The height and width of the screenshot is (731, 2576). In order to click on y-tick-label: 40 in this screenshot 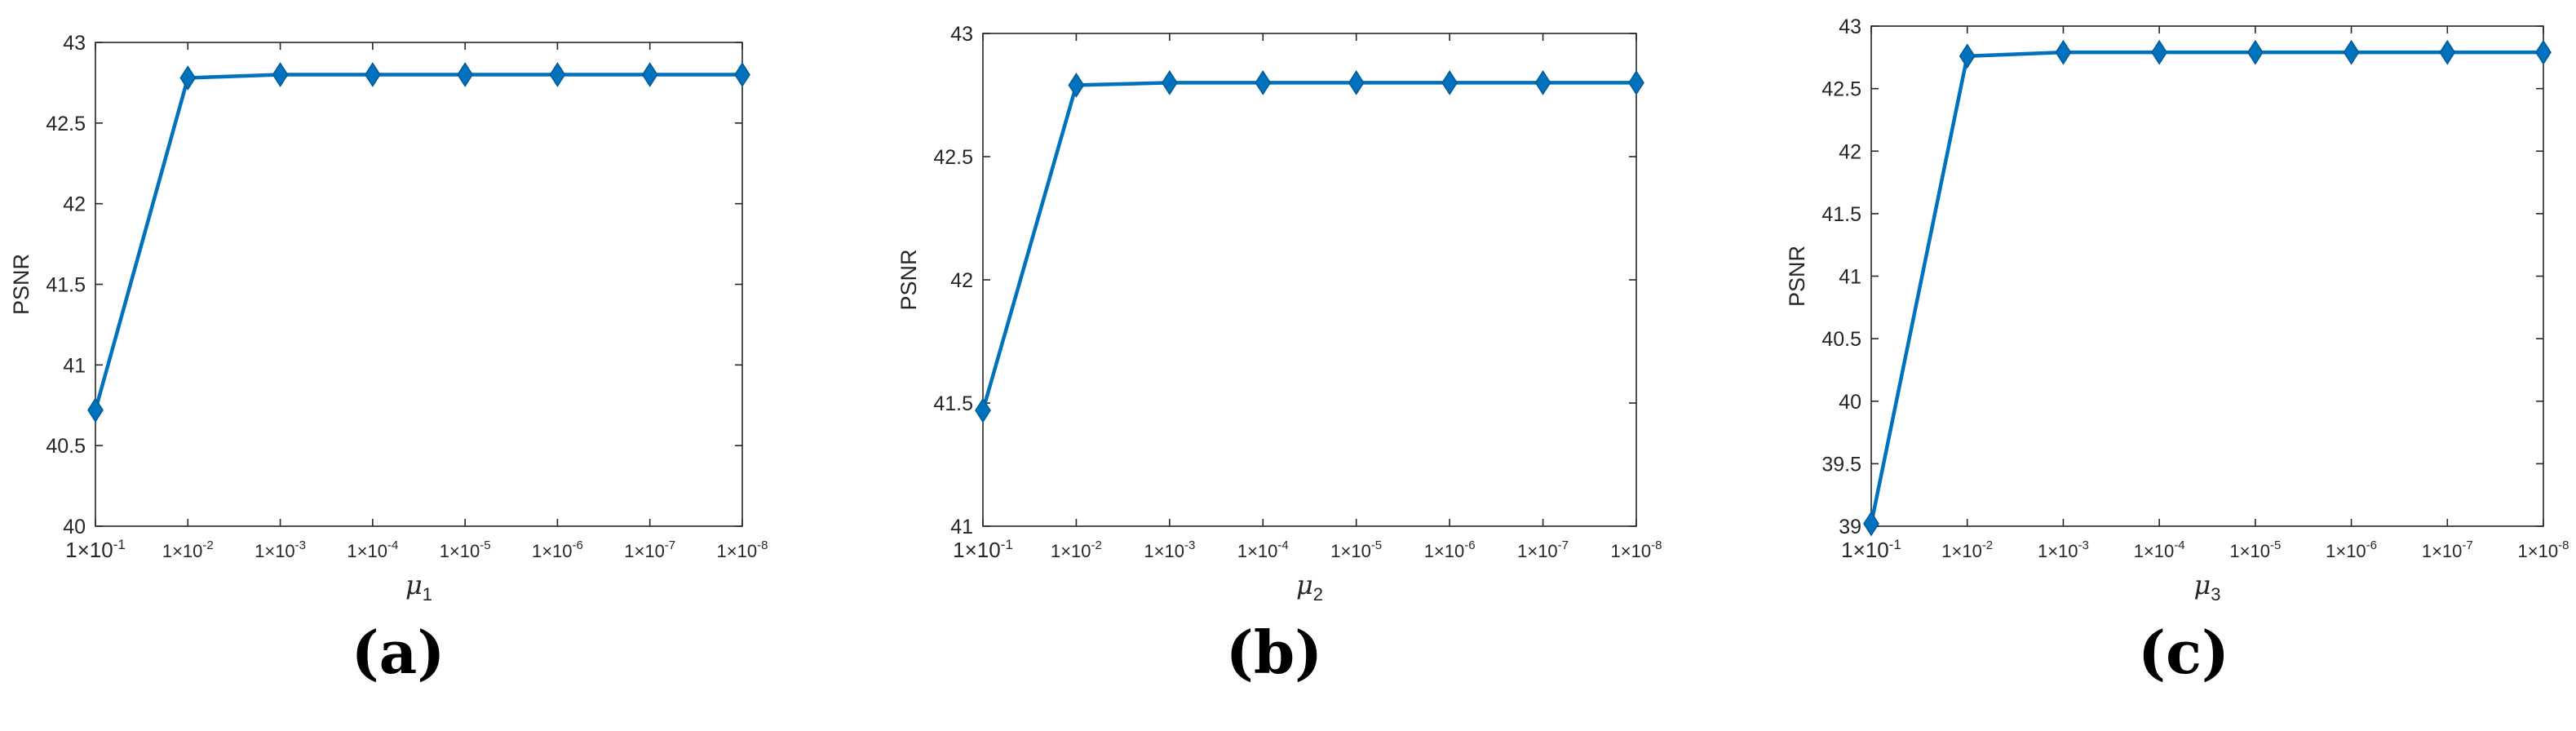, I will do `click(1850, 402)`.